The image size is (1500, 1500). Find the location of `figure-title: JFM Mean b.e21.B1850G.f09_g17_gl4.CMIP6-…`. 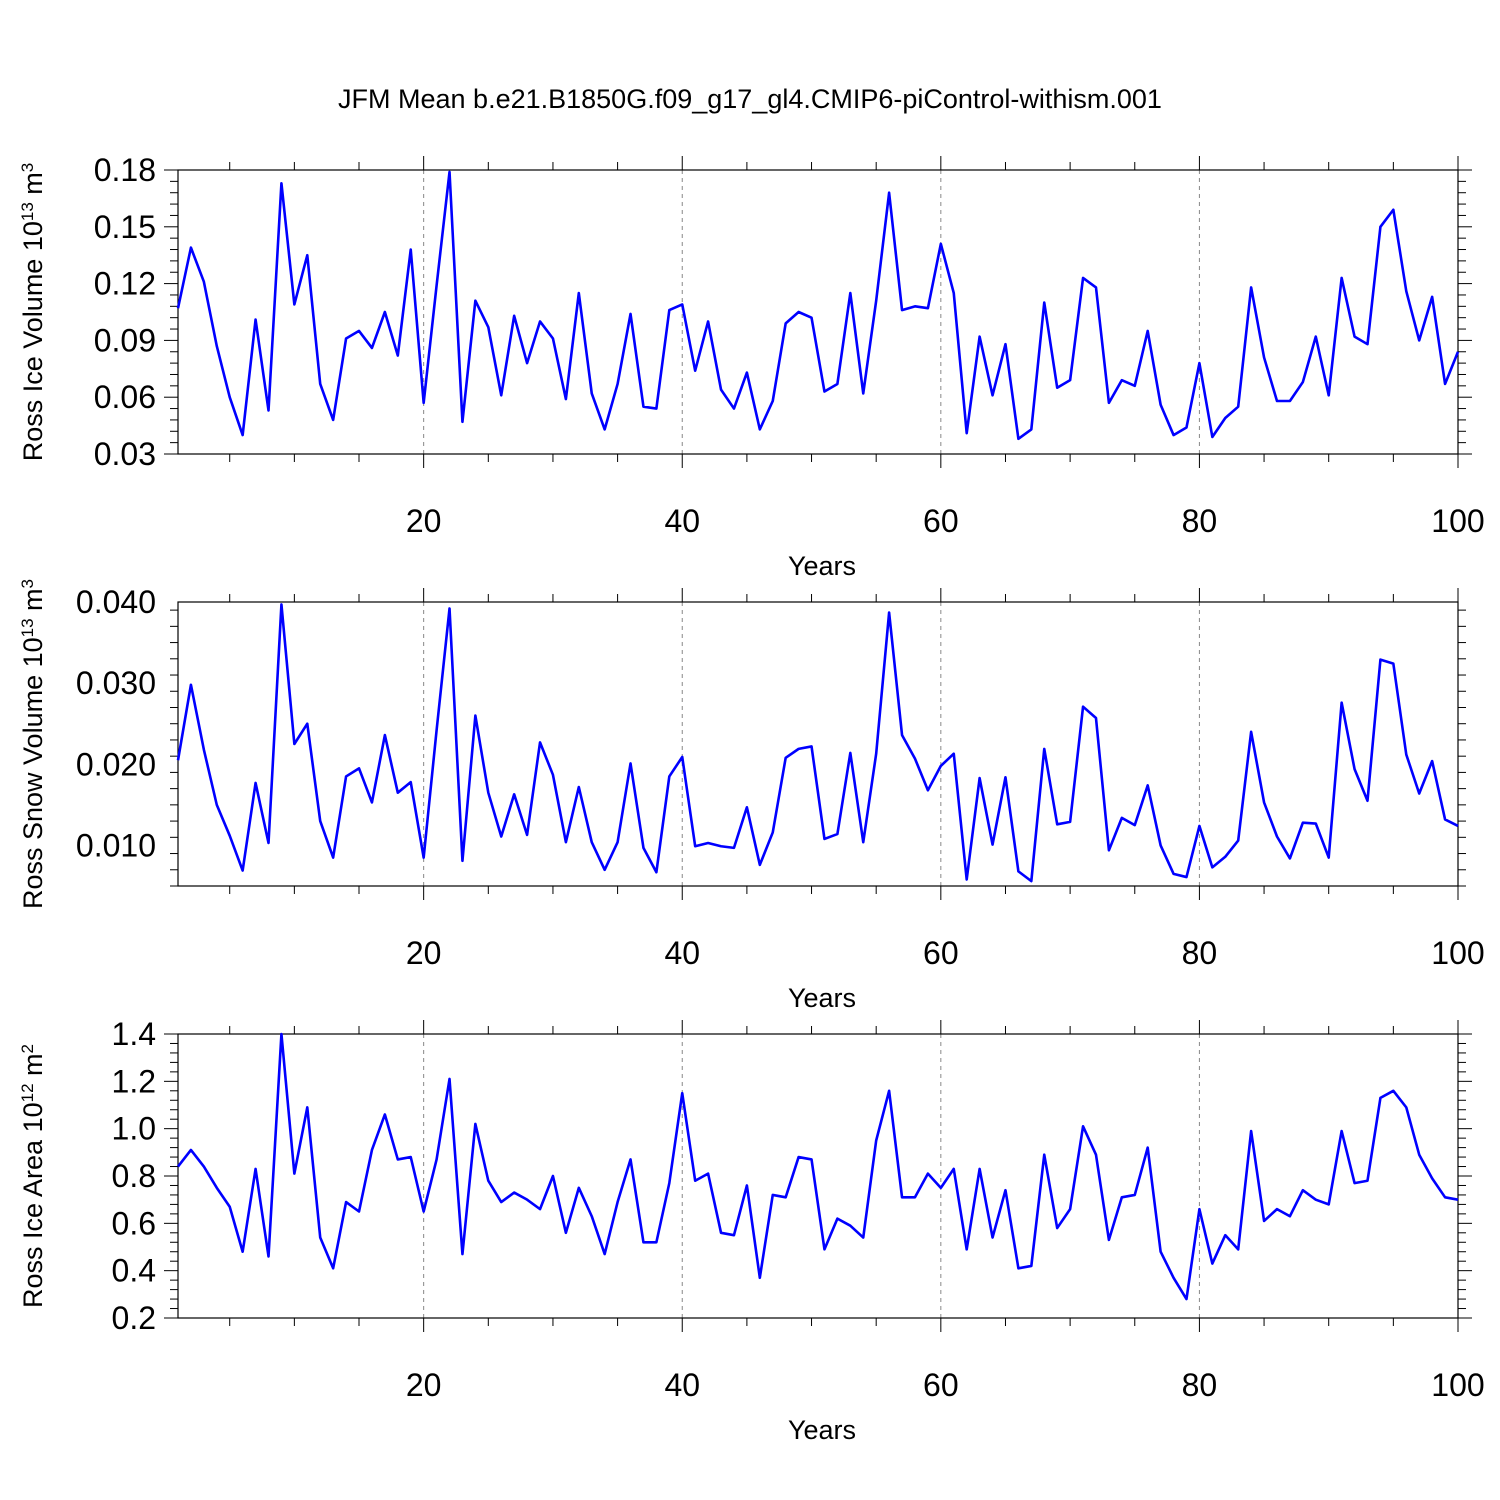

figure-title: JFM Mean b.e21.B1850G.f09_g17_gl4.CMIP6-… is located at coordinates (750, 99).